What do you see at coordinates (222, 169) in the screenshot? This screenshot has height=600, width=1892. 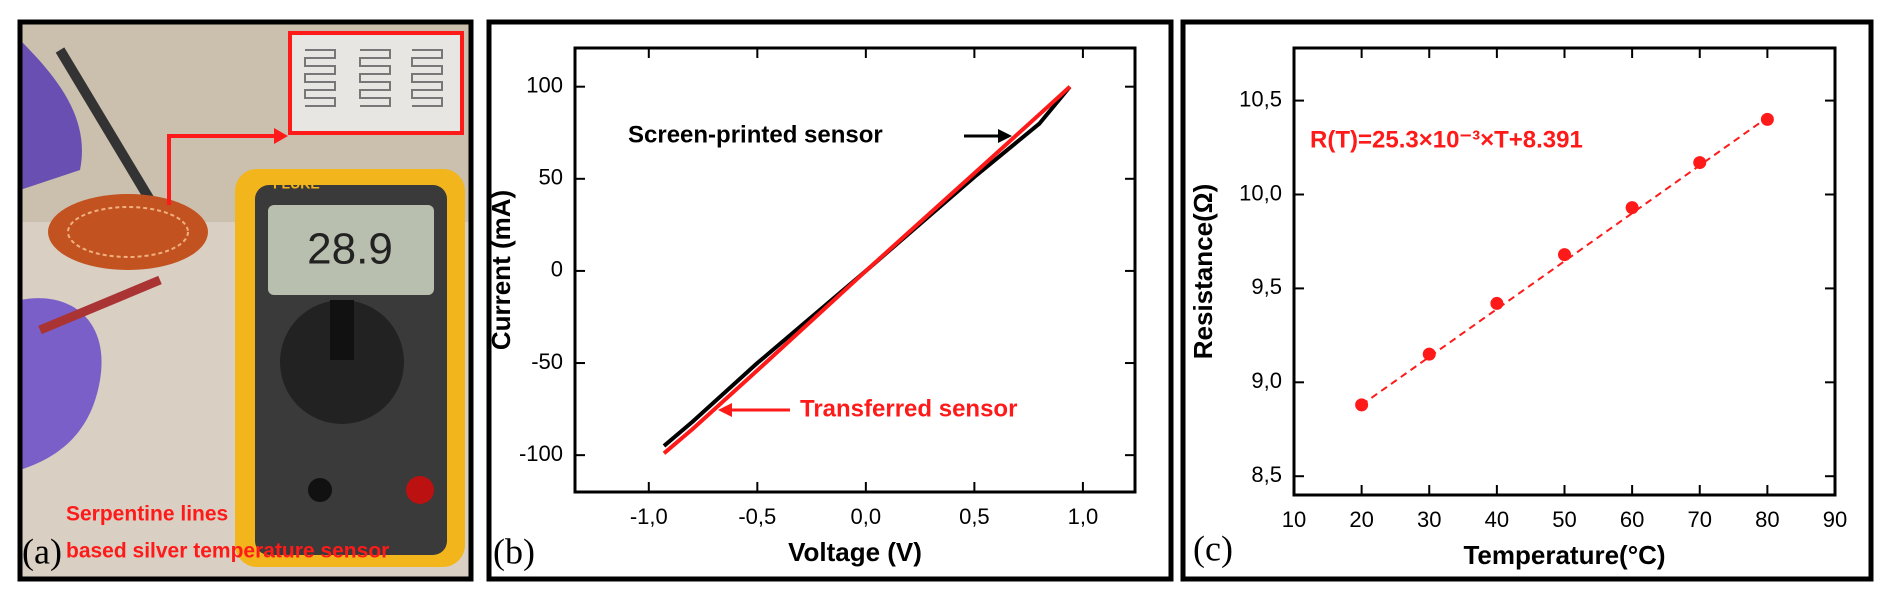 I see `callout-arrow` at bounding box center [222, 169].